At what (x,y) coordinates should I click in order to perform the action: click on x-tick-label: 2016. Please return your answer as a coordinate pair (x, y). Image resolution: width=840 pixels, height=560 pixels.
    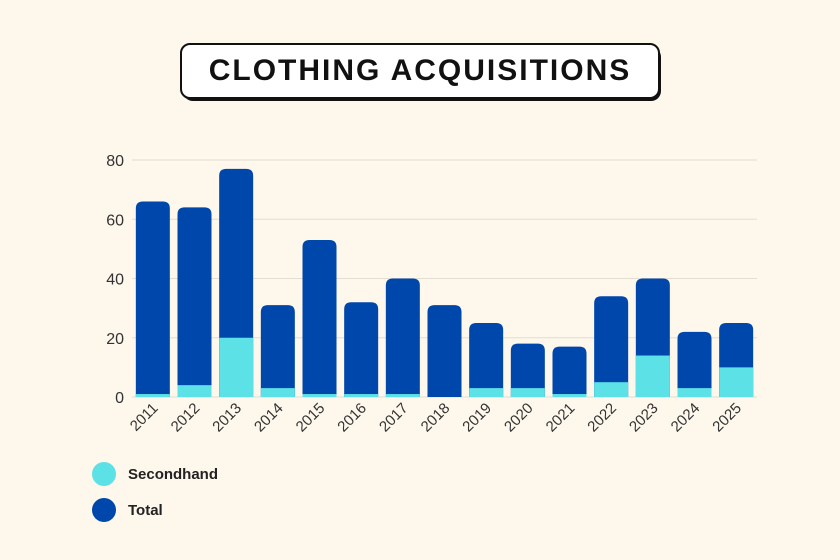
    Looking at the image, I should click on (352, 418).